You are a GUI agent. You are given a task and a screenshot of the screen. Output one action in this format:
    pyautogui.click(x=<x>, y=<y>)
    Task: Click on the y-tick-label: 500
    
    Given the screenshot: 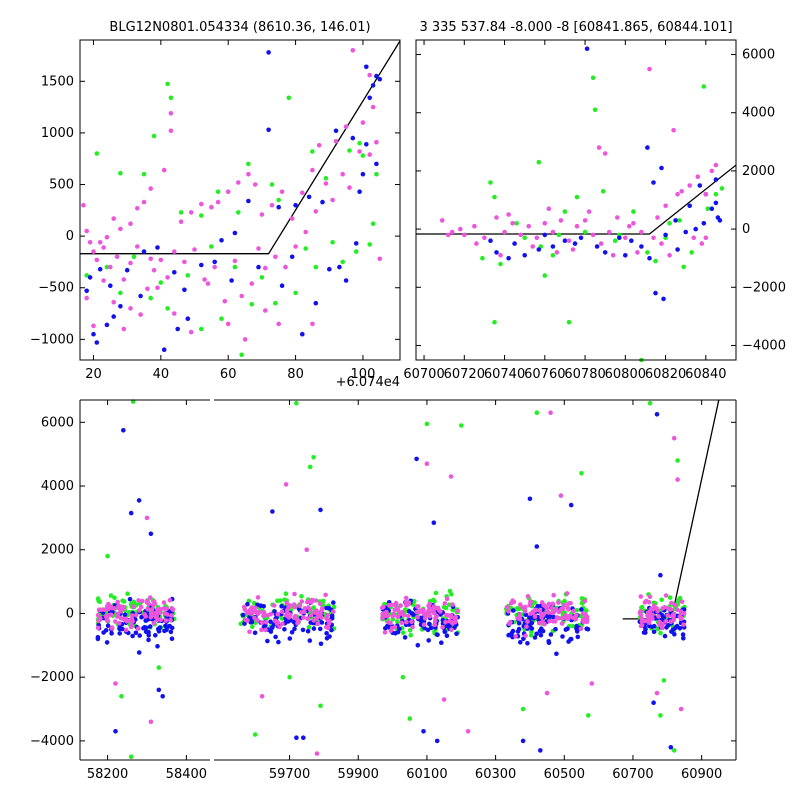 What is the action you would take?
    pyautogui.click(x=61, y=185)
    